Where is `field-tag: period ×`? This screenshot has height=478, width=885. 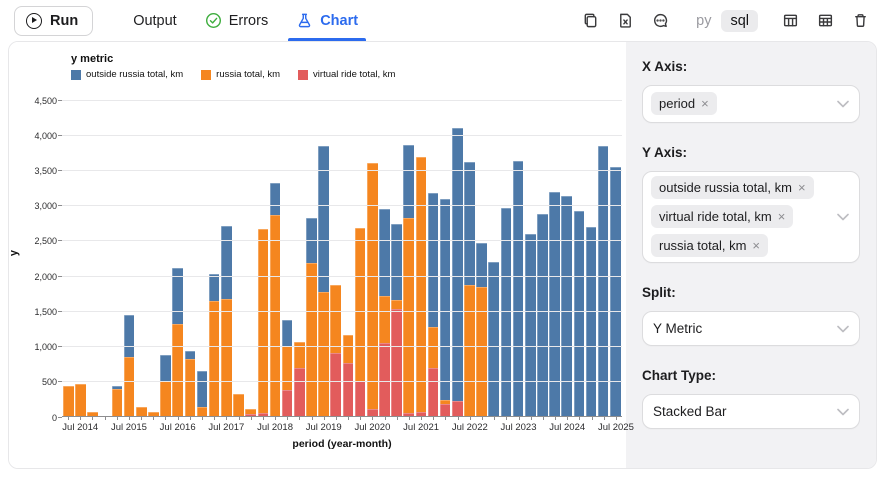 field-tag: period × is located at coordinates (684, 104).